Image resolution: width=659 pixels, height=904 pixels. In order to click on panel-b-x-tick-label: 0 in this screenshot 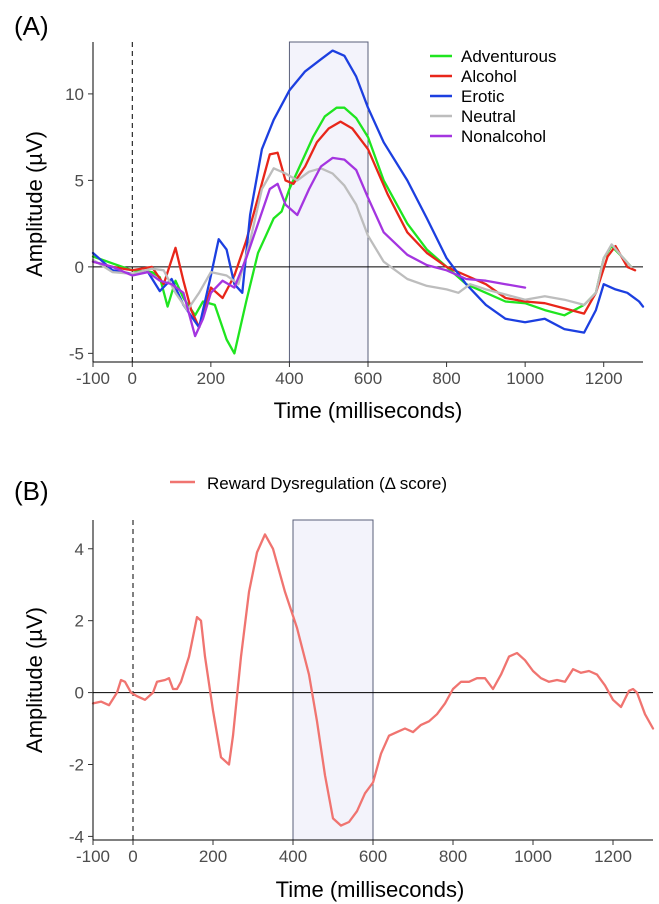, I will do `click(132, 856)`.